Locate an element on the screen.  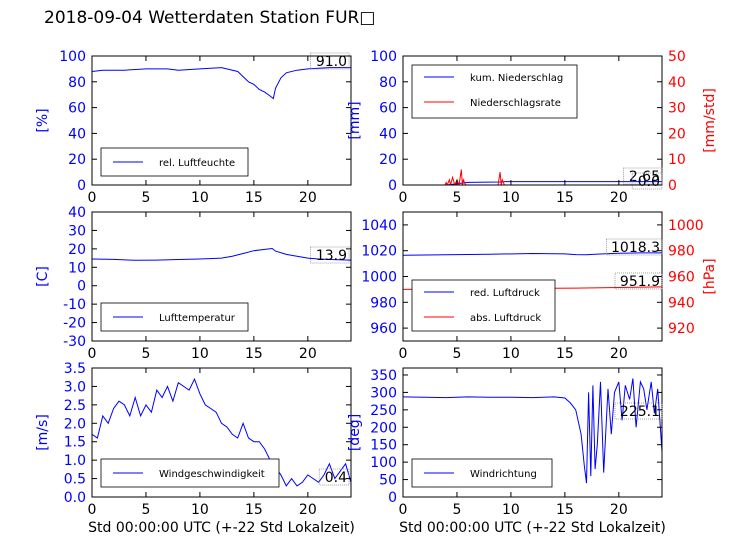
y-axis-label: [deg] is located at coordinates (355, 432).